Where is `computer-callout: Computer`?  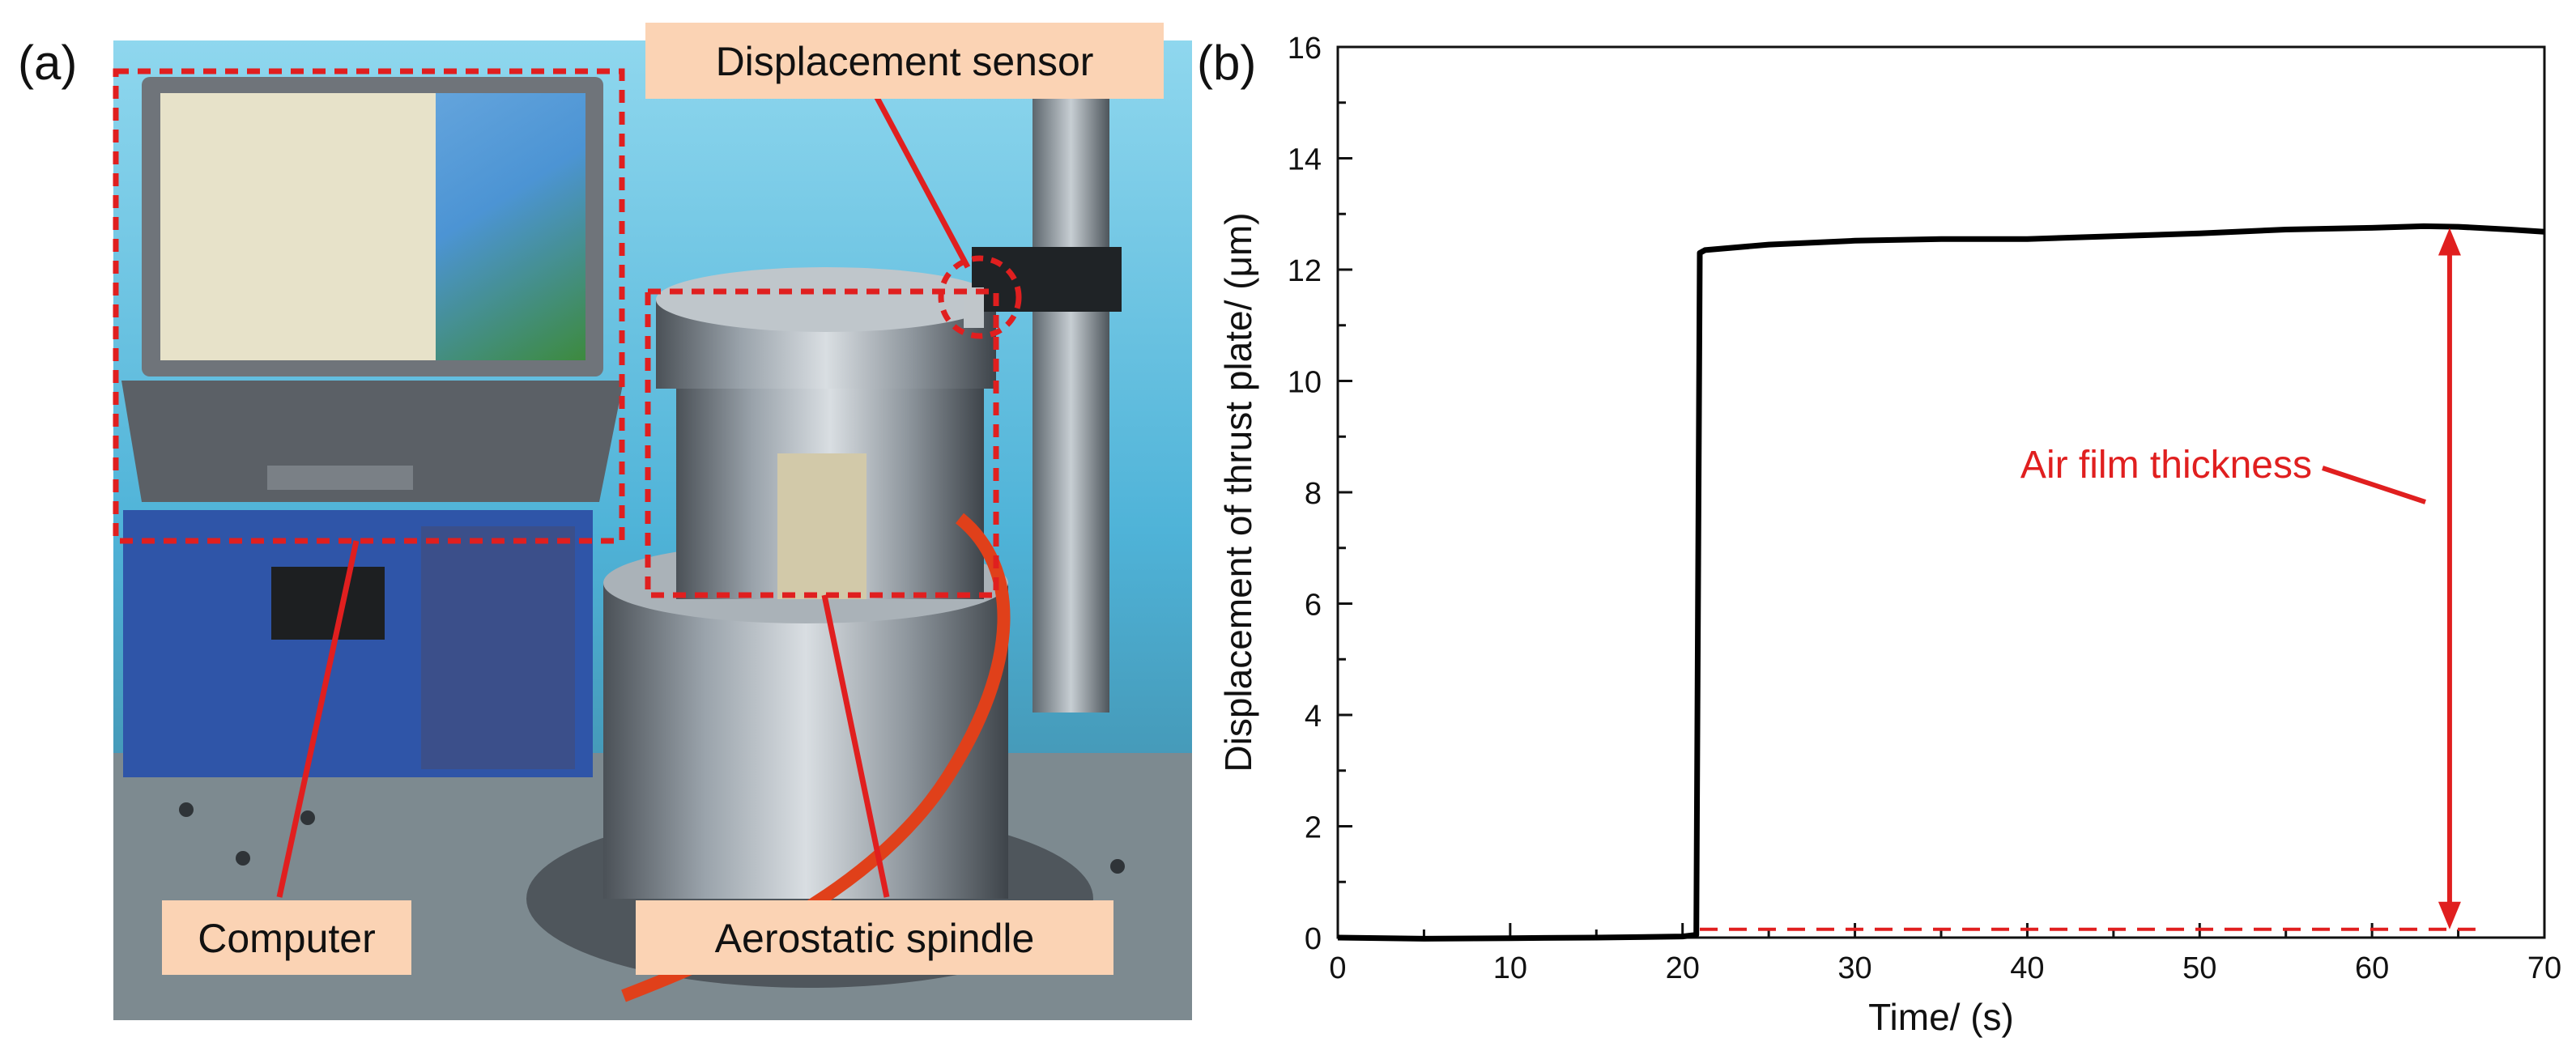 computer-callout: Computer is located at coordinates (286, 938).